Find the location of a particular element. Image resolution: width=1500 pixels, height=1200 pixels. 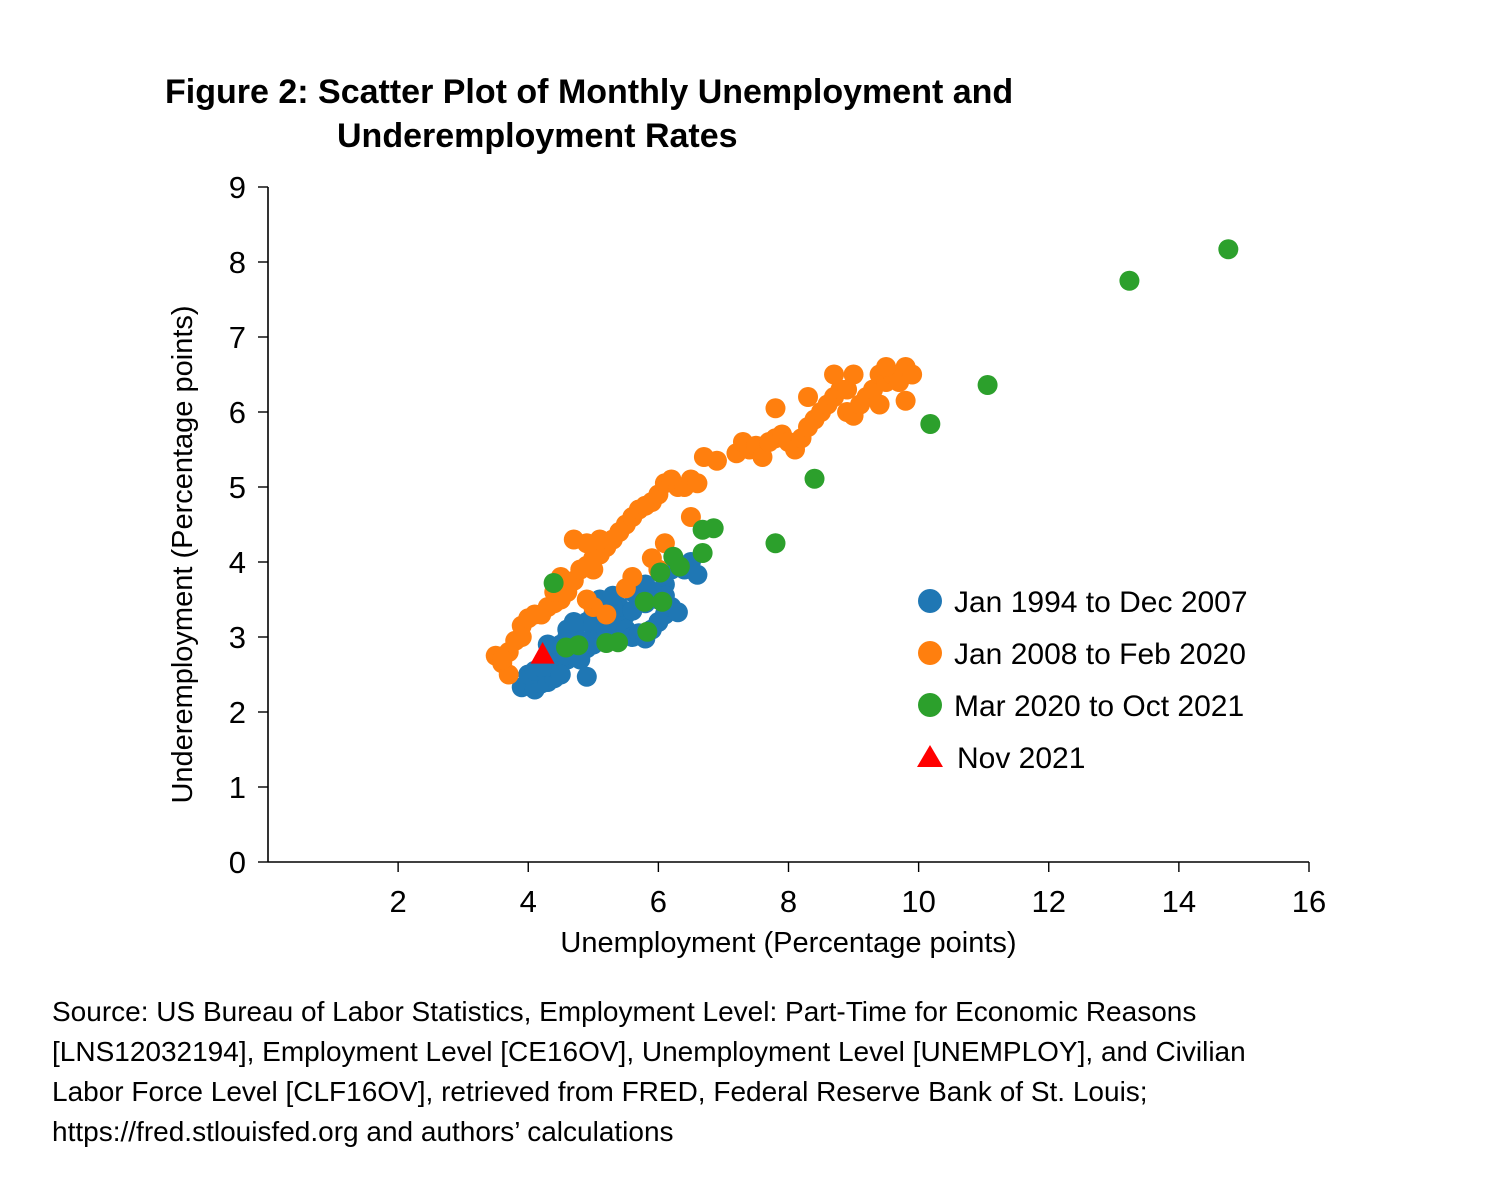

x-axis-title: Unemployment (Percentage points) is located at coordinates (788, 943).